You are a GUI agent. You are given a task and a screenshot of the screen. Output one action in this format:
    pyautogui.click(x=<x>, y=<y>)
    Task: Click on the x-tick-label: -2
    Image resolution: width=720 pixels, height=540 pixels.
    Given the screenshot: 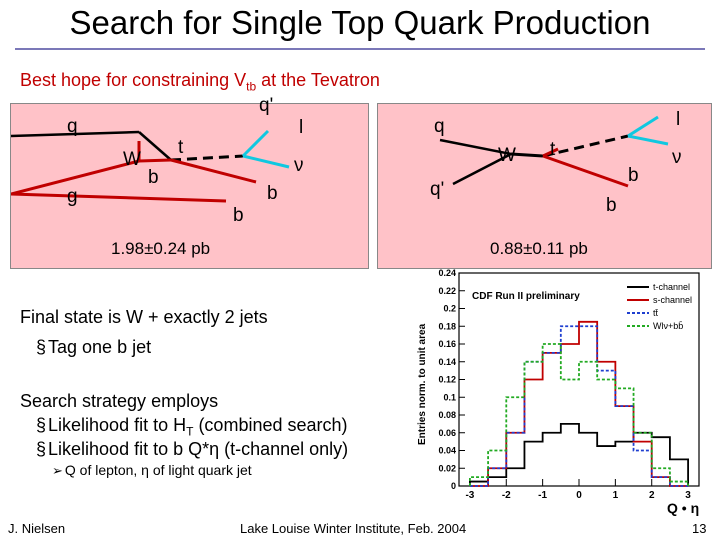 What is the action you would take?
    pyautogui.click(x=506, y=495)
    